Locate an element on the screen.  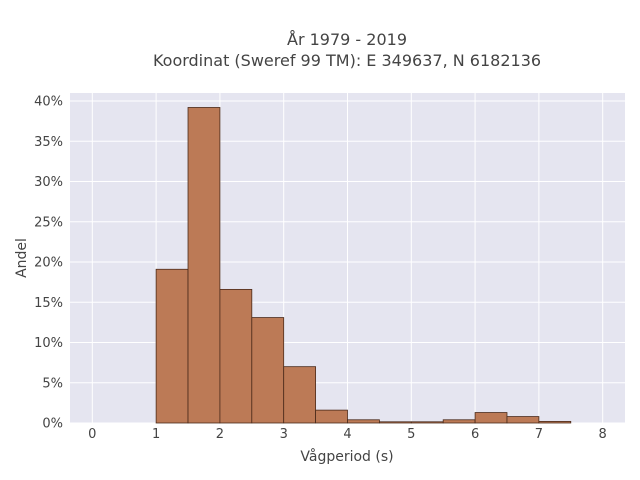
y-tick-label: 5% is located at coordinates (52, 383).